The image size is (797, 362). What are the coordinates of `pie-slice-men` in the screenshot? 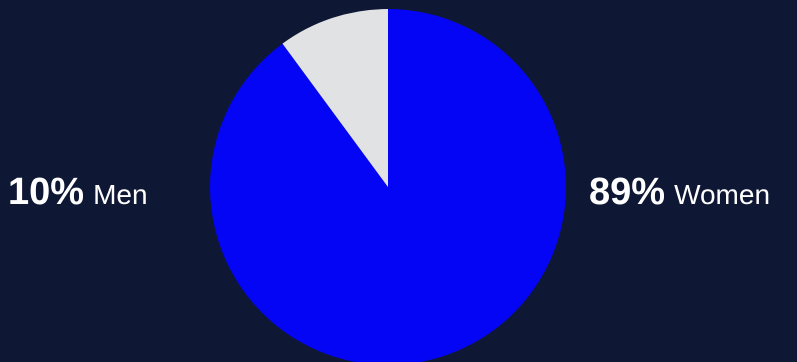 It's located at (335, 97).